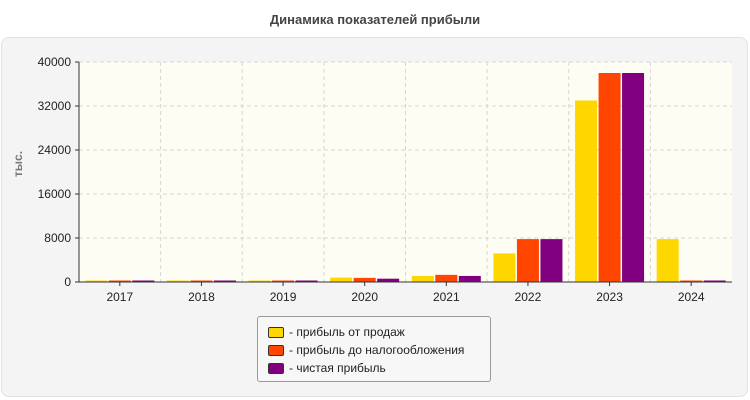 This screenshot has height=400, width=750. I want to click on legend-swatch-net-profit, so click(276, 368).